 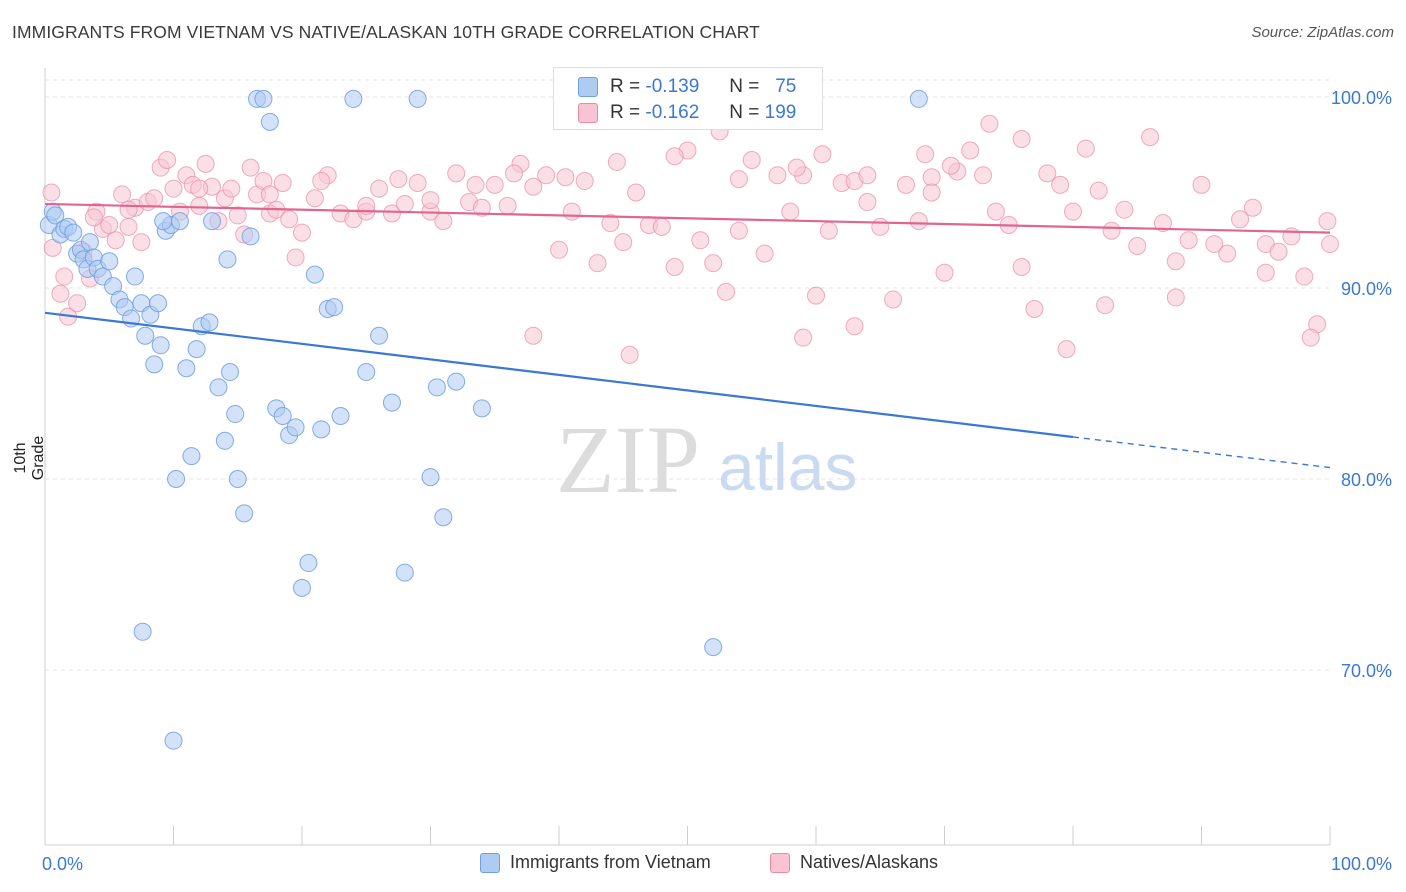 What do you see at coordinates (672, 112) in the screenshot?
I see `r-value-natives: -0.162` at bounding box center [672, 112].